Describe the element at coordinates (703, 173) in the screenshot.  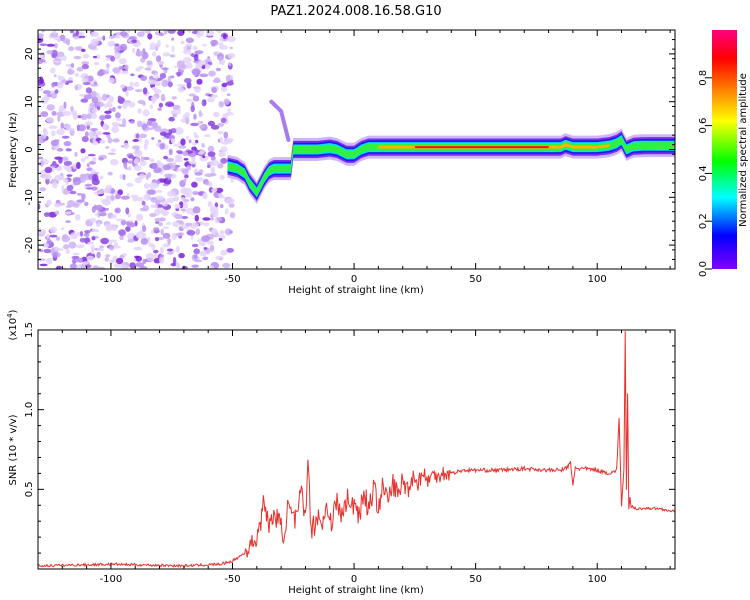
I see `colorbar-tick-label: 0.4` at that location.